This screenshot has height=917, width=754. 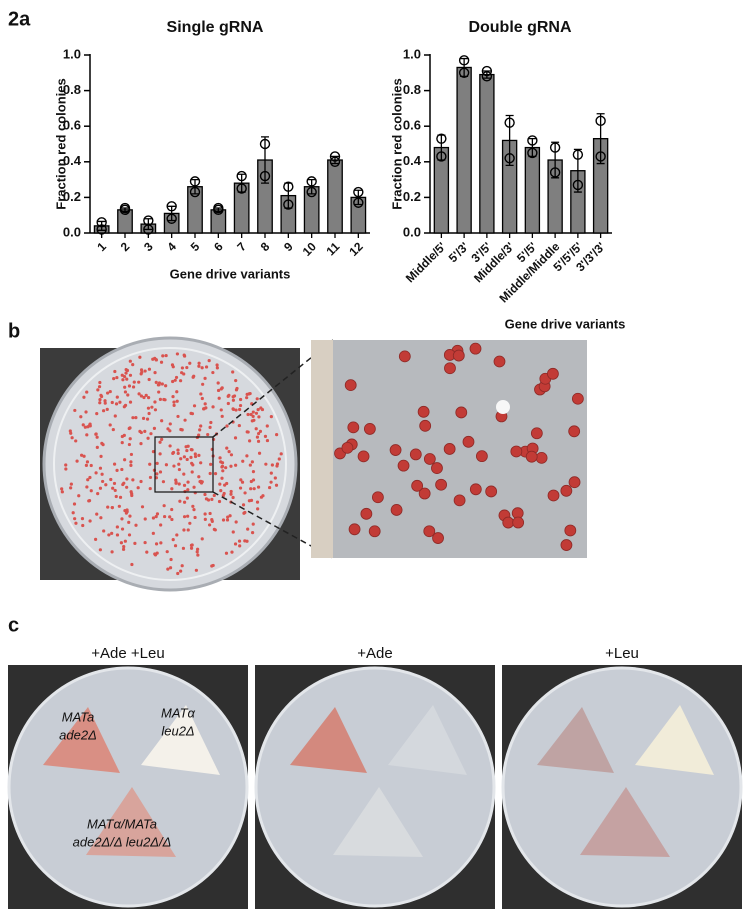 What do you see at coordinates (412, 196) in the screenshot?
I see `y-tick-label: 0.2` at bounding box center [412, 196].